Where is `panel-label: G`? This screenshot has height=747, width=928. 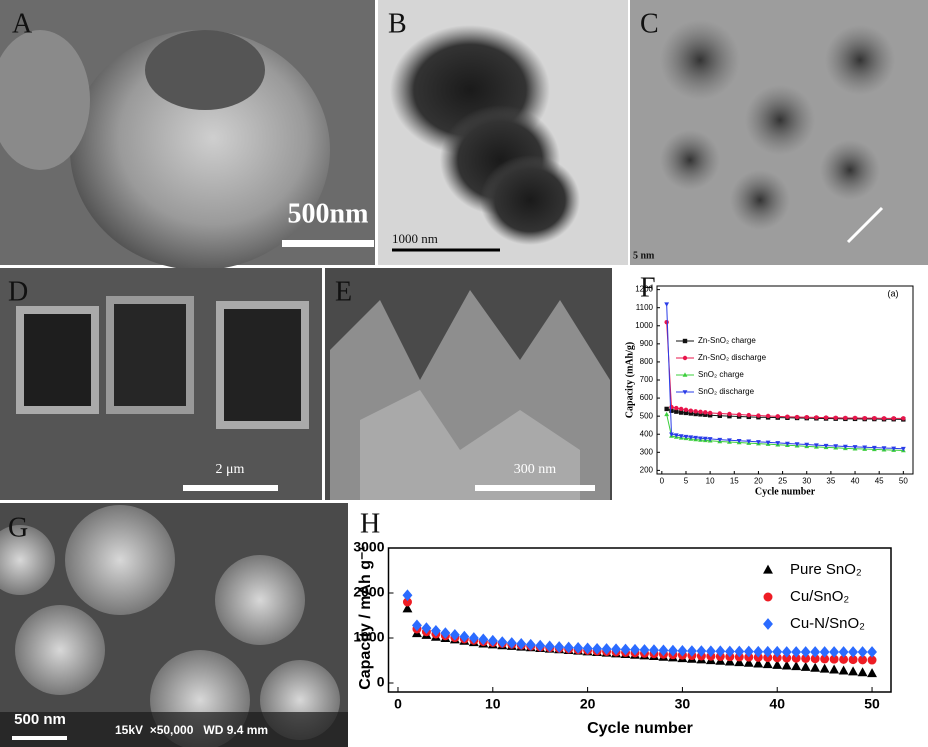 panel-label: G is located at coordinates (18, 527).